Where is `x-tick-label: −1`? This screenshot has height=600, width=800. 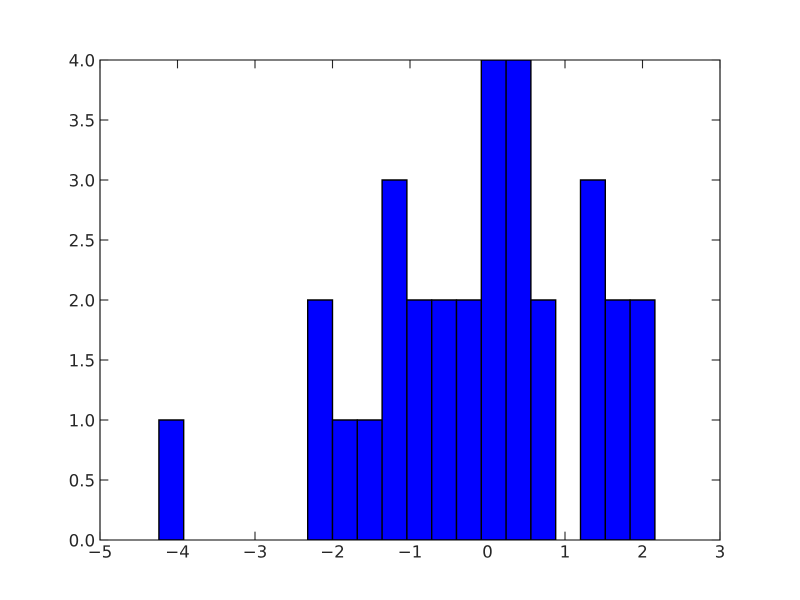 x-tick-label: −1 is located at coordinates (410, 551).